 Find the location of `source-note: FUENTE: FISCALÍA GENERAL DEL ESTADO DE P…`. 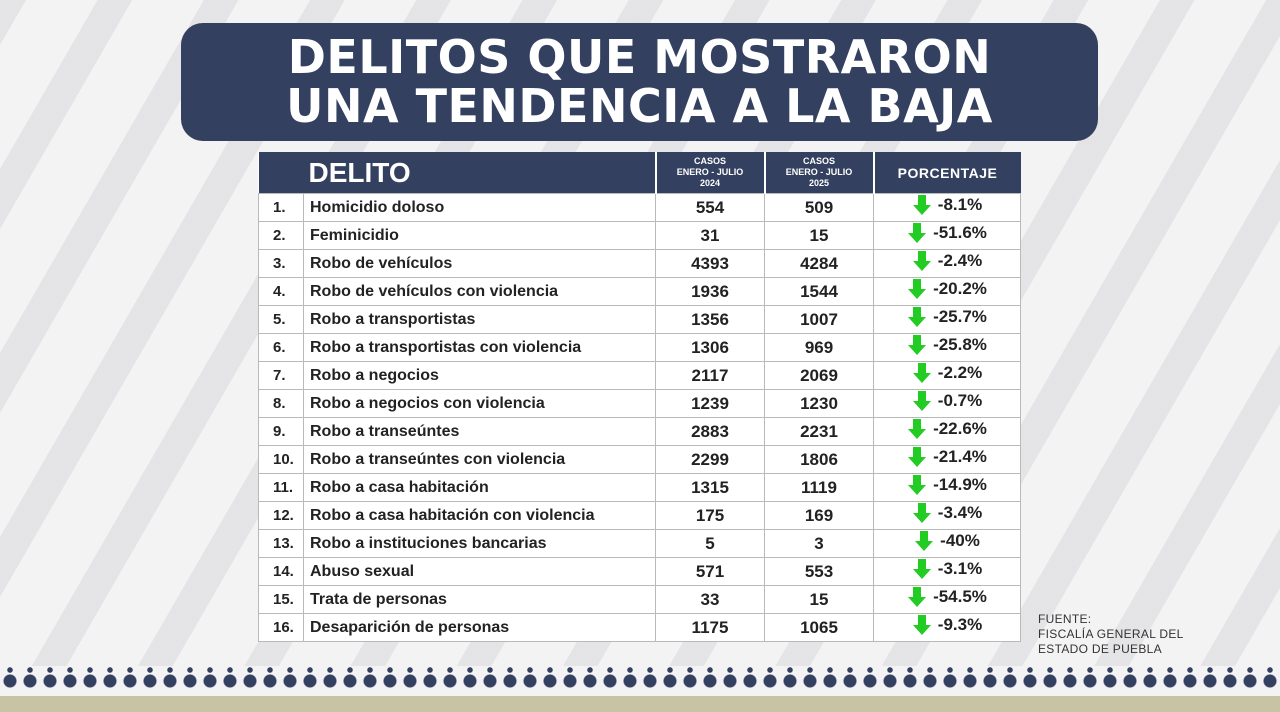

source-note: FUENTE: FISCALÍA GENERAL DEL ESTADO DE P… is located at coordinates (1153, 634).